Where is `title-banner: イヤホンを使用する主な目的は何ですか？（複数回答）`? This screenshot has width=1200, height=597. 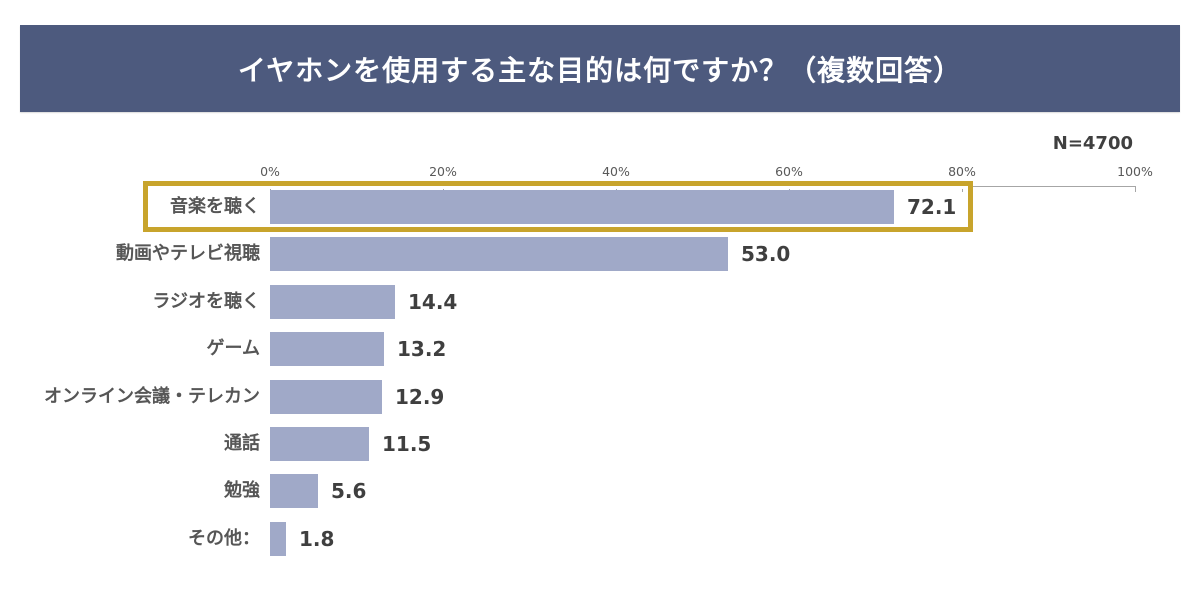 title-banner: イヤホンを使用する主な目的は何ですか？（複数回答） is located at coordinates (600, 68).